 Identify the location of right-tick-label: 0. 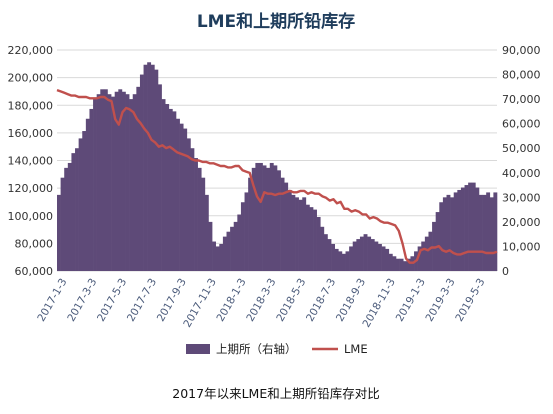
(505, 271).